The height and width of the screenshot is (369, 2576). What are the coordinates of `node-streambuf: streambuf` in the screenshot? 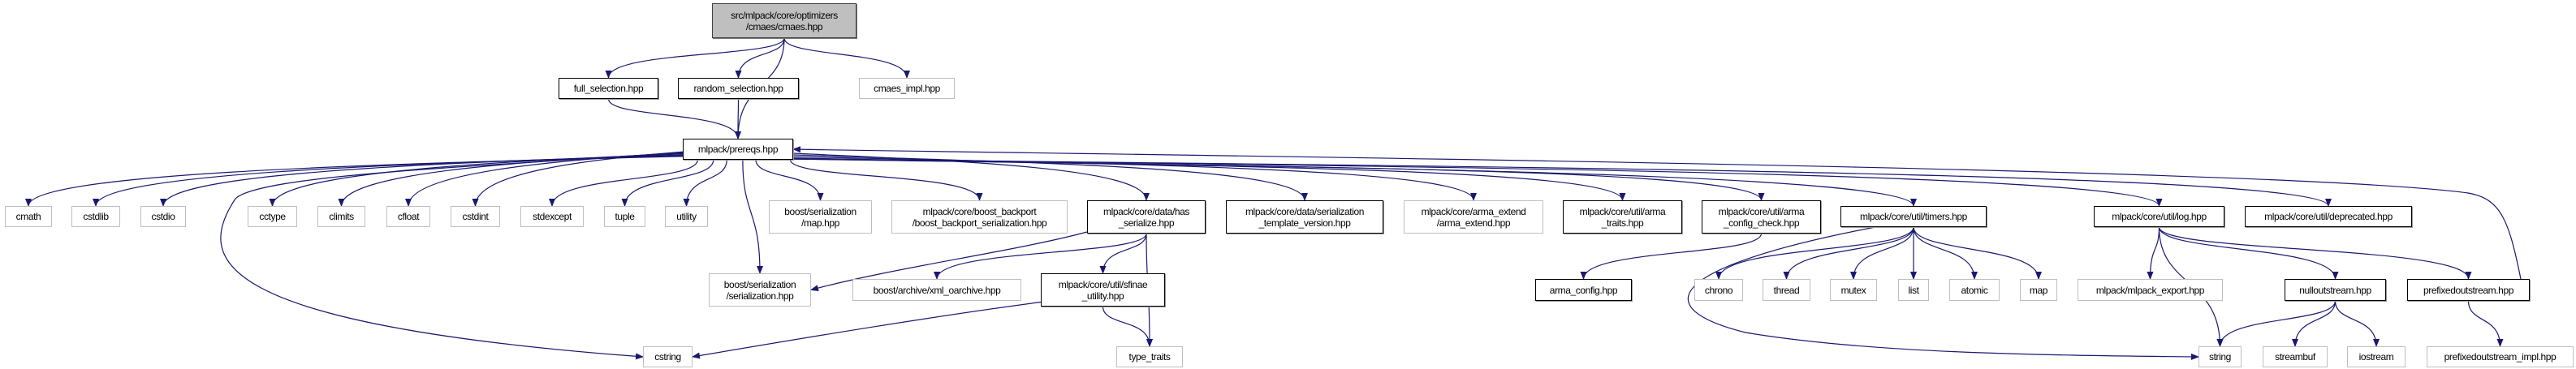 It's located at (2295, 356).